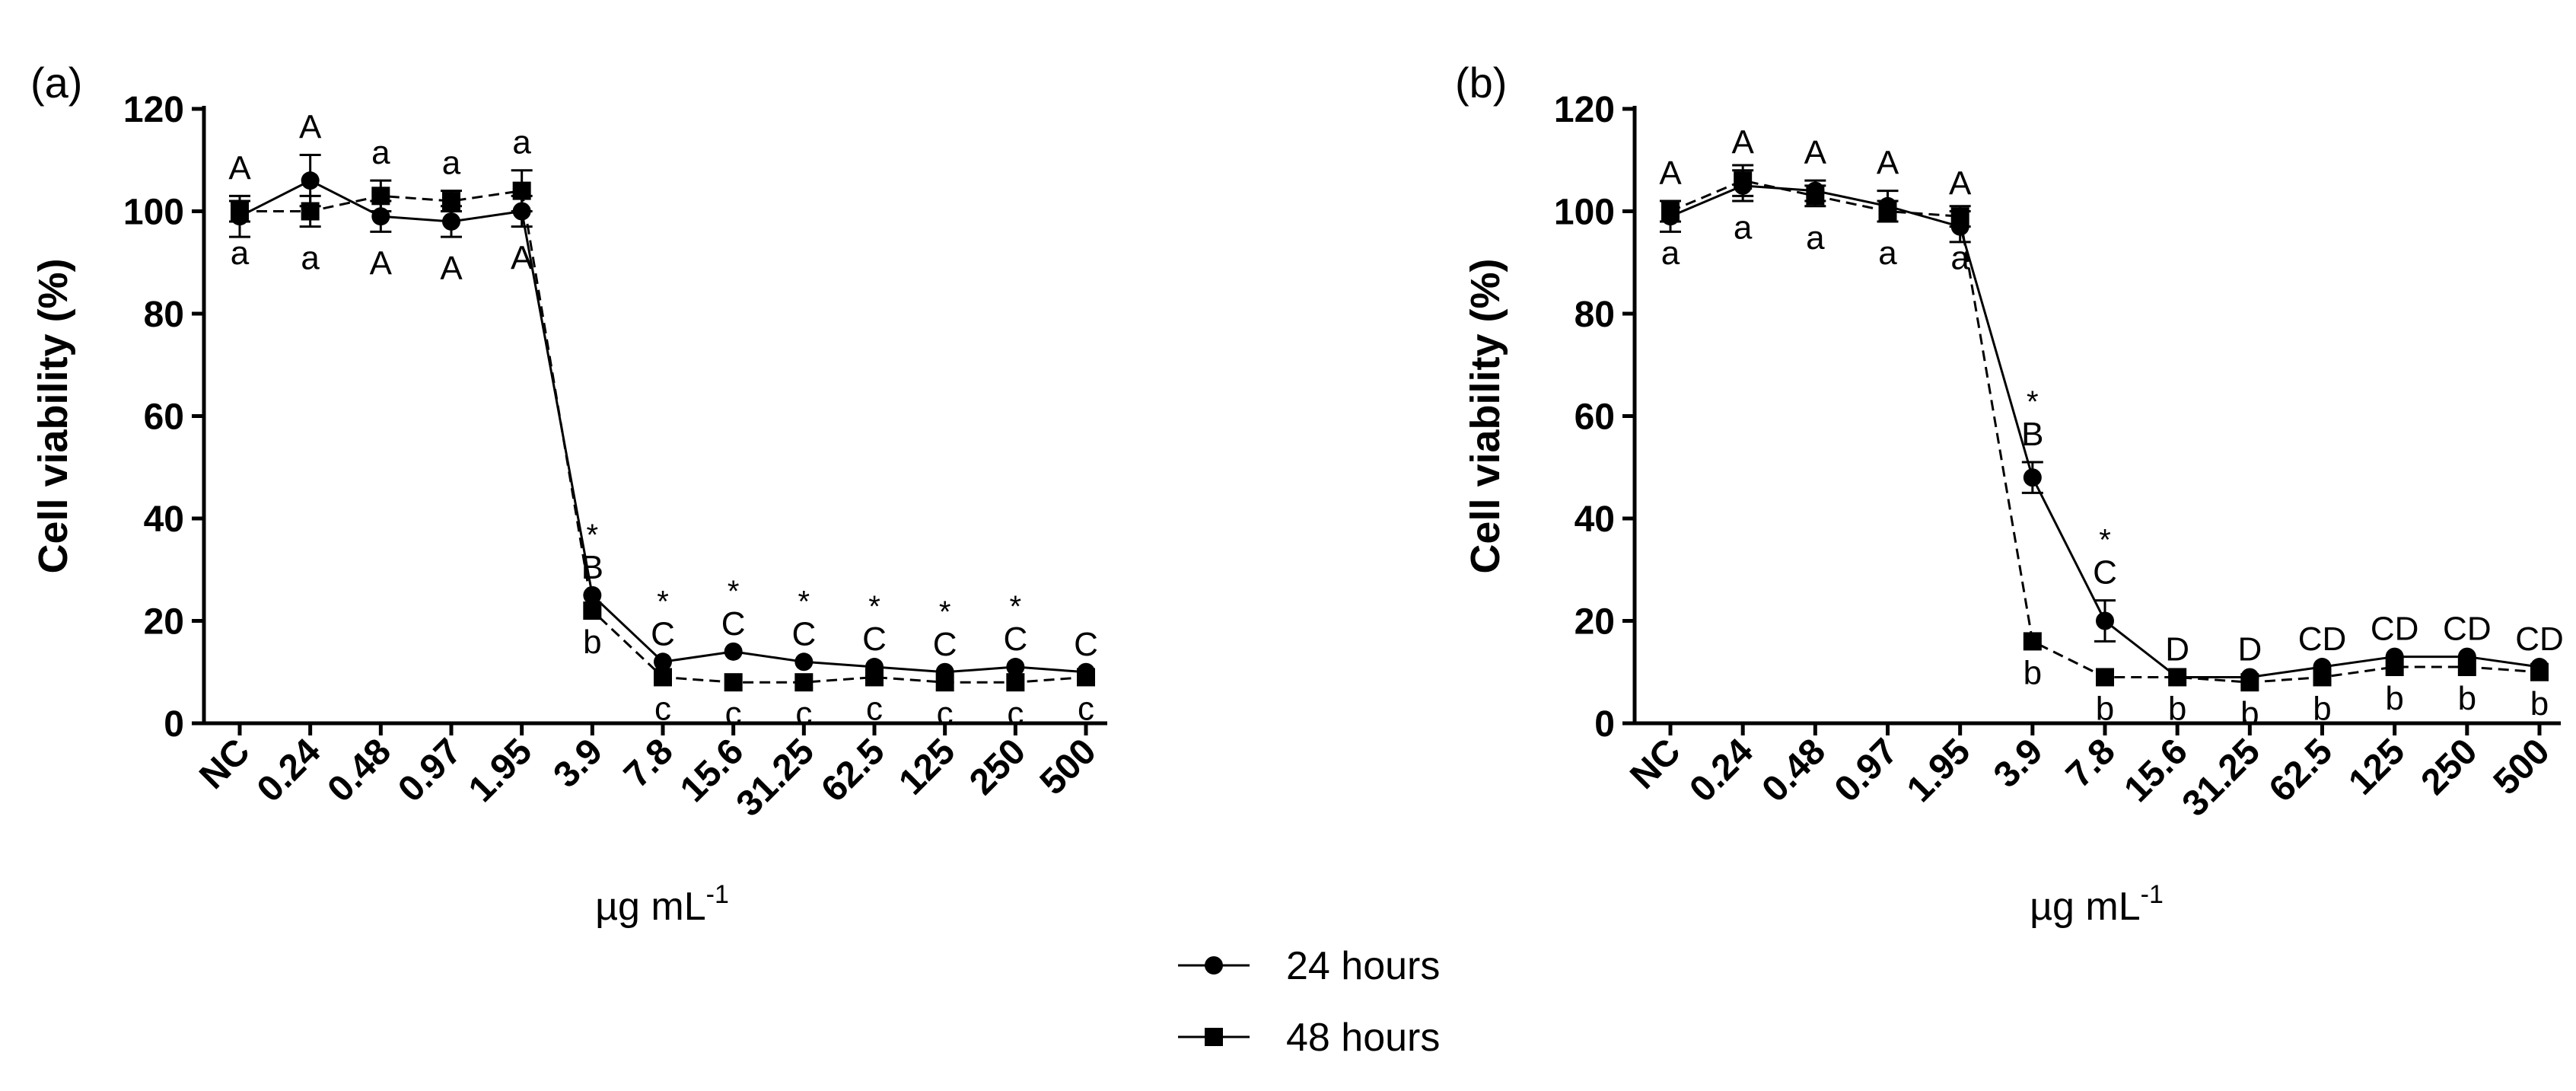 The width and height of the screenshot is (2576, 1091). I want to click on y-tick-label: 40, so click(1595, 519).